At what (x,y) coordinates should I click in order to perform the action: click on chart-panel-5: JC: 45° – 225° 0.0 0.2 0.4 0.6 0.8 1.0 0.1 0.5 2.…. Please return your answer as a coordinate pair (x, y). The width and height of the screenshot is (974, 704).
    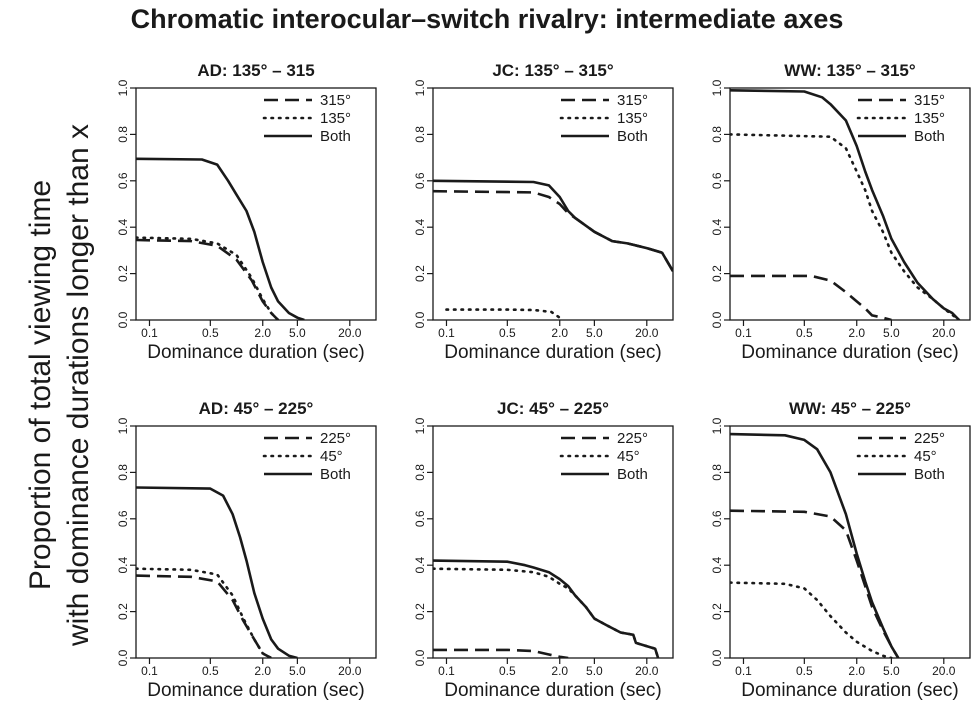
    Looking at the image, I should click on (543, 550).